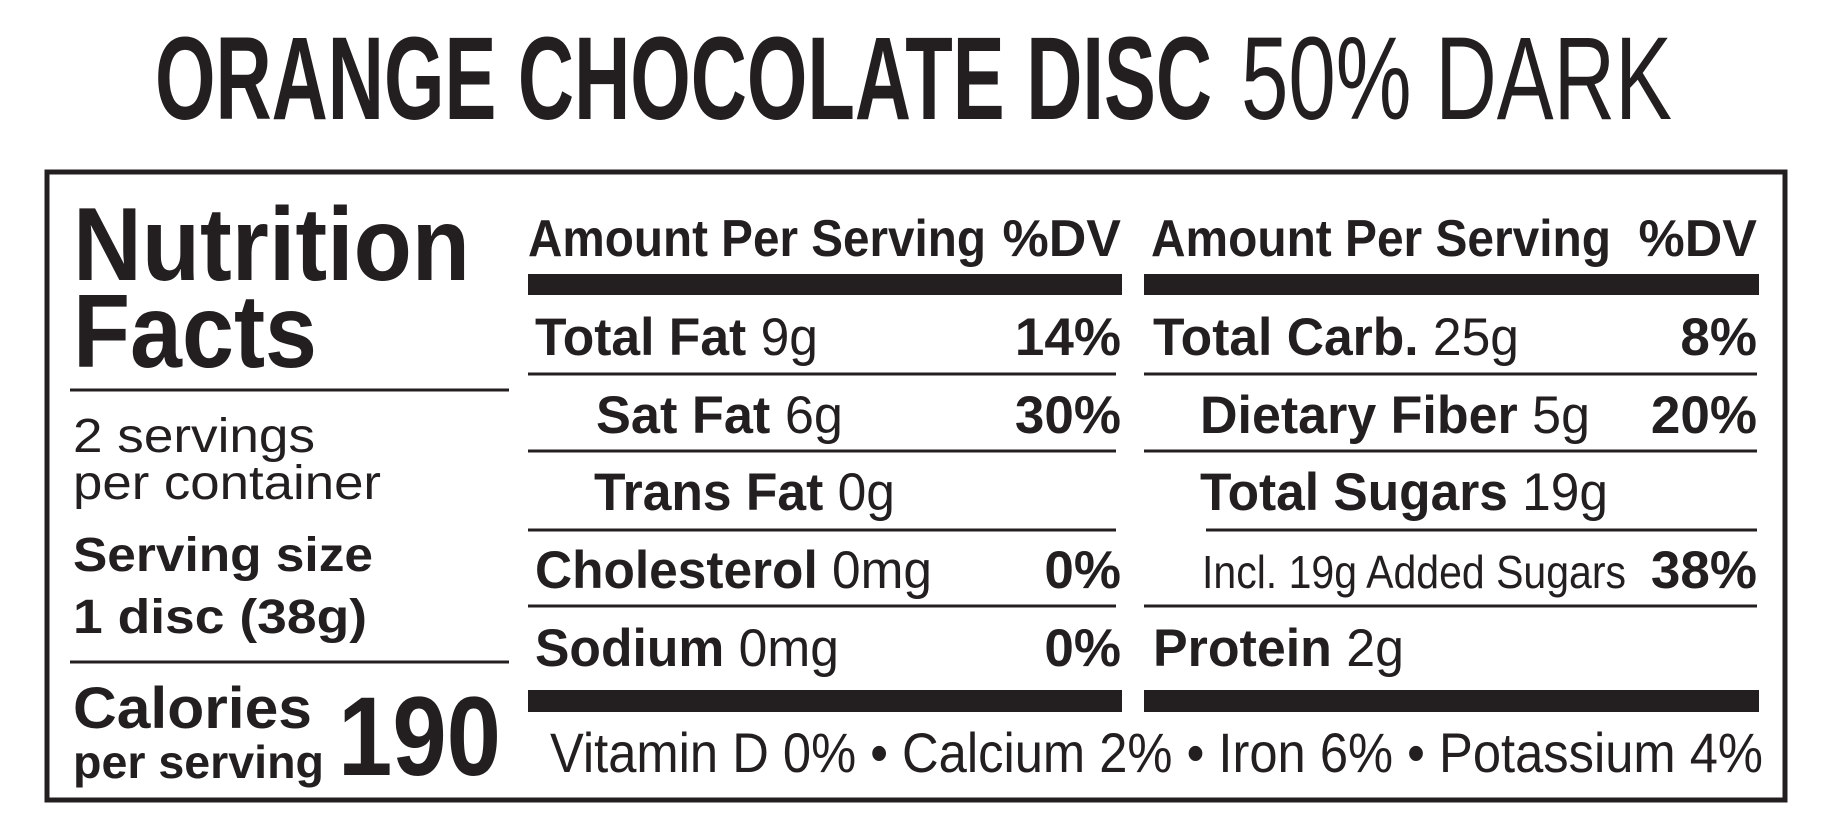 Image resolution: width=1827 pixels, height=830 pixels. What do you see at coordinates (1368, 648) in the screenshot?
I see `nutrient-row-part: 2g` at bounding box center [1368, 648].